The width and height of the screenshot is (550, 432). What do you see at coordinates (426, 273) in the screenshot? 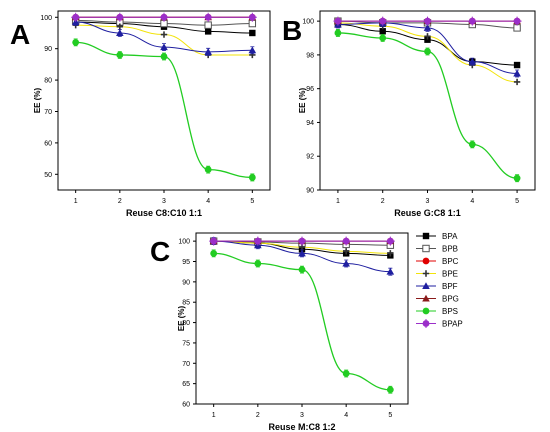
I see `legend-marker-BPE` at bounding box center [426, 273].